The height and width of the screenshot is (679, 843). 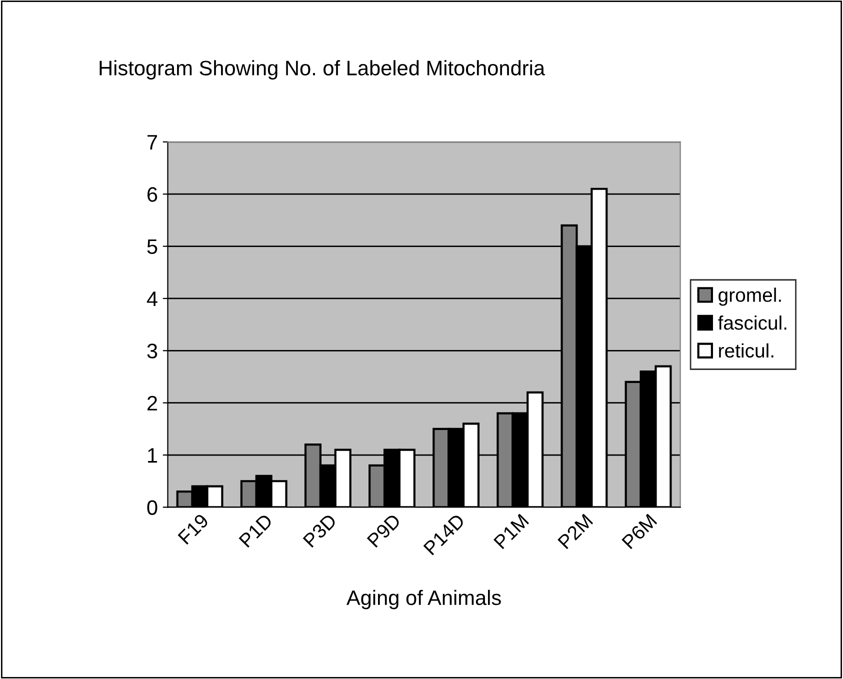 I want to click on x-axis-title: Aging of Animals, so click(x=423, y=600).